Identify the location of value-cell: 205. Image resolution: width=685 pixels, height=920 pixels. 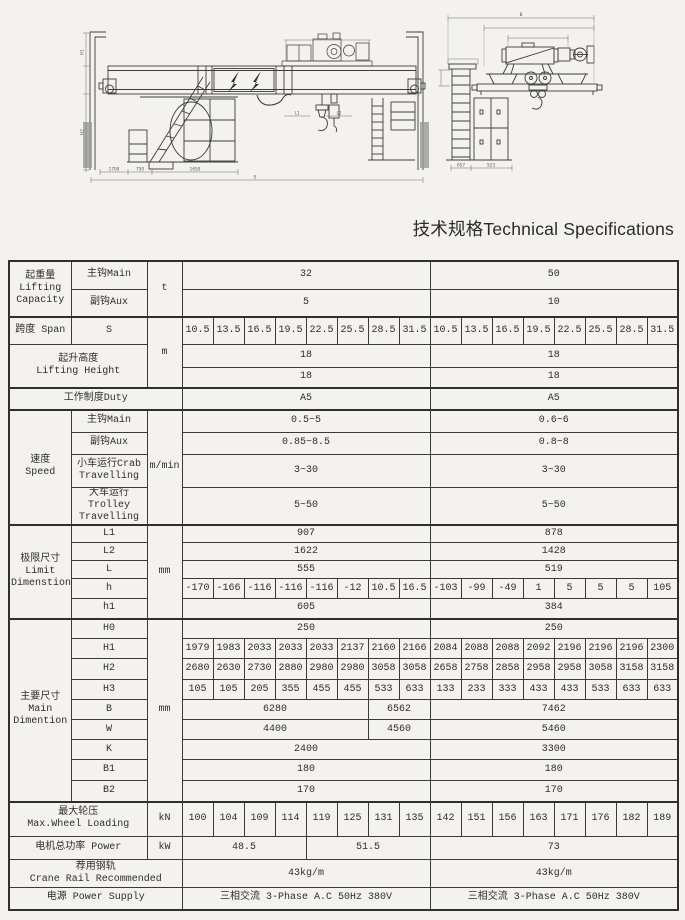
(259, 689).